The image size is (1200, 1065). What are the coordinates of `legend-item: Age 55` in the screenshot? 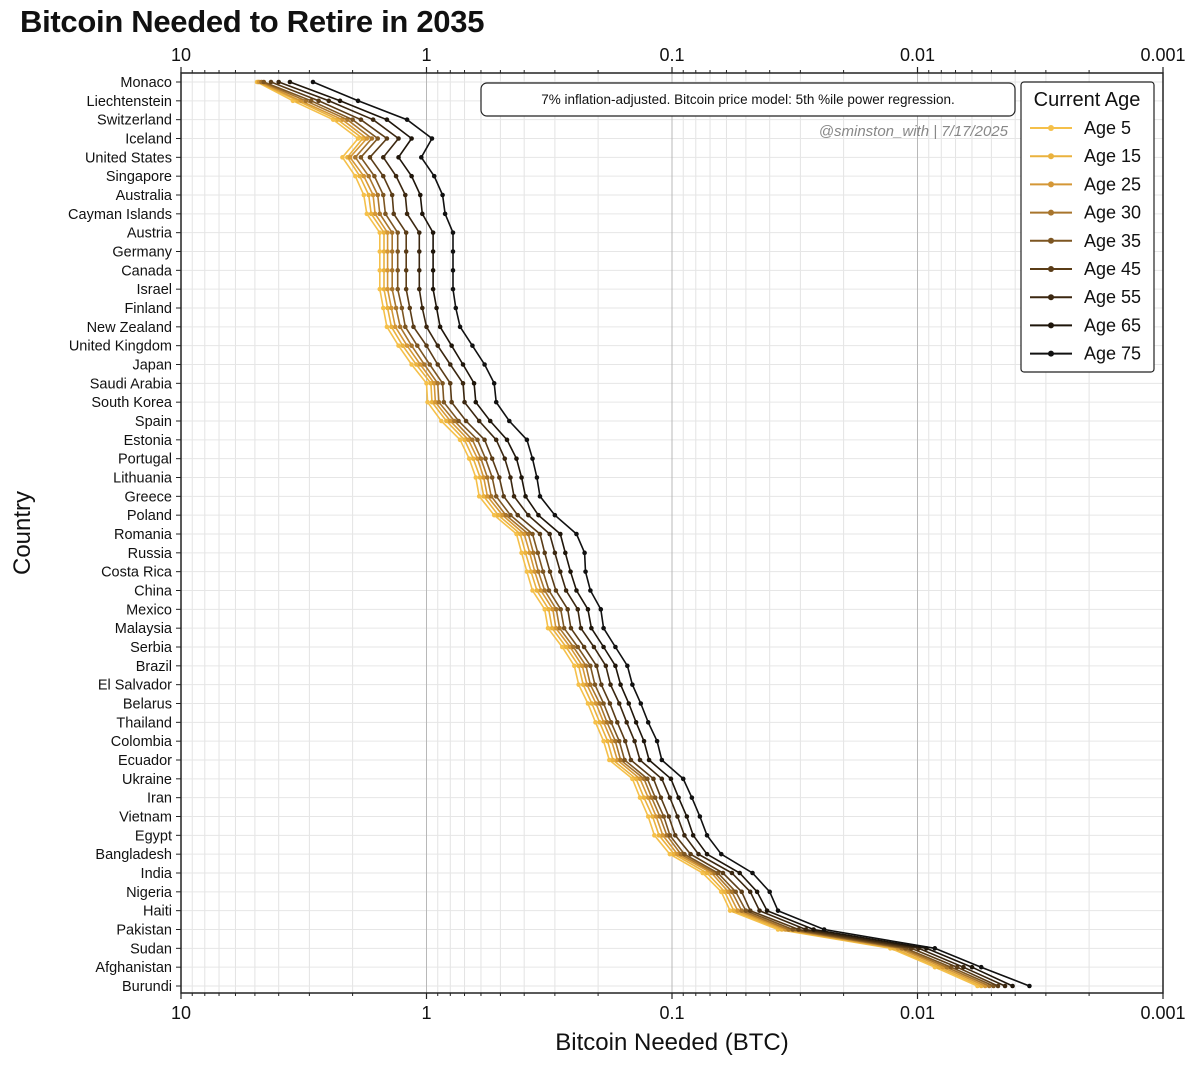 It's located at (1085, 297).